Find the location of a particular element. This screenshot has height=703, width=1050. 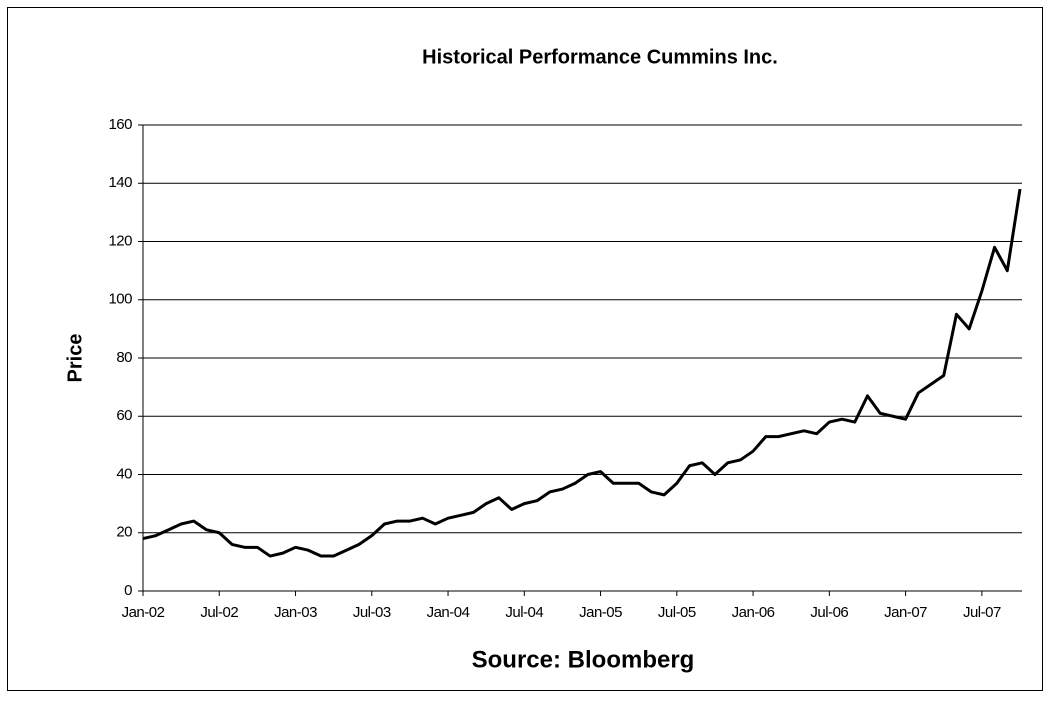

y-tick-label: 120 is located at coordinates (120, 240).